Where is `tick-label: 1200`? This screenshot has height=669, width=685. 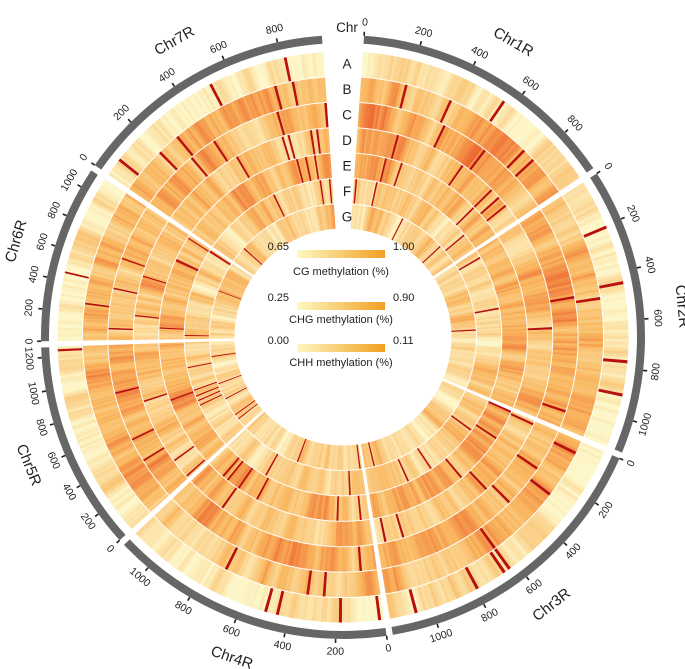
tick-label: 1200 is located at coordinates (29, 358).